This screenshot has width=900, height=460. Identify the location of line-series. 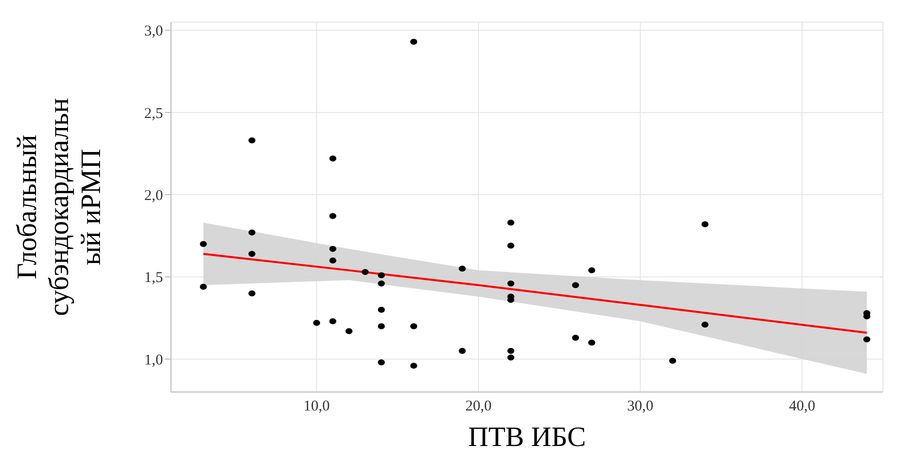
(535, 293).